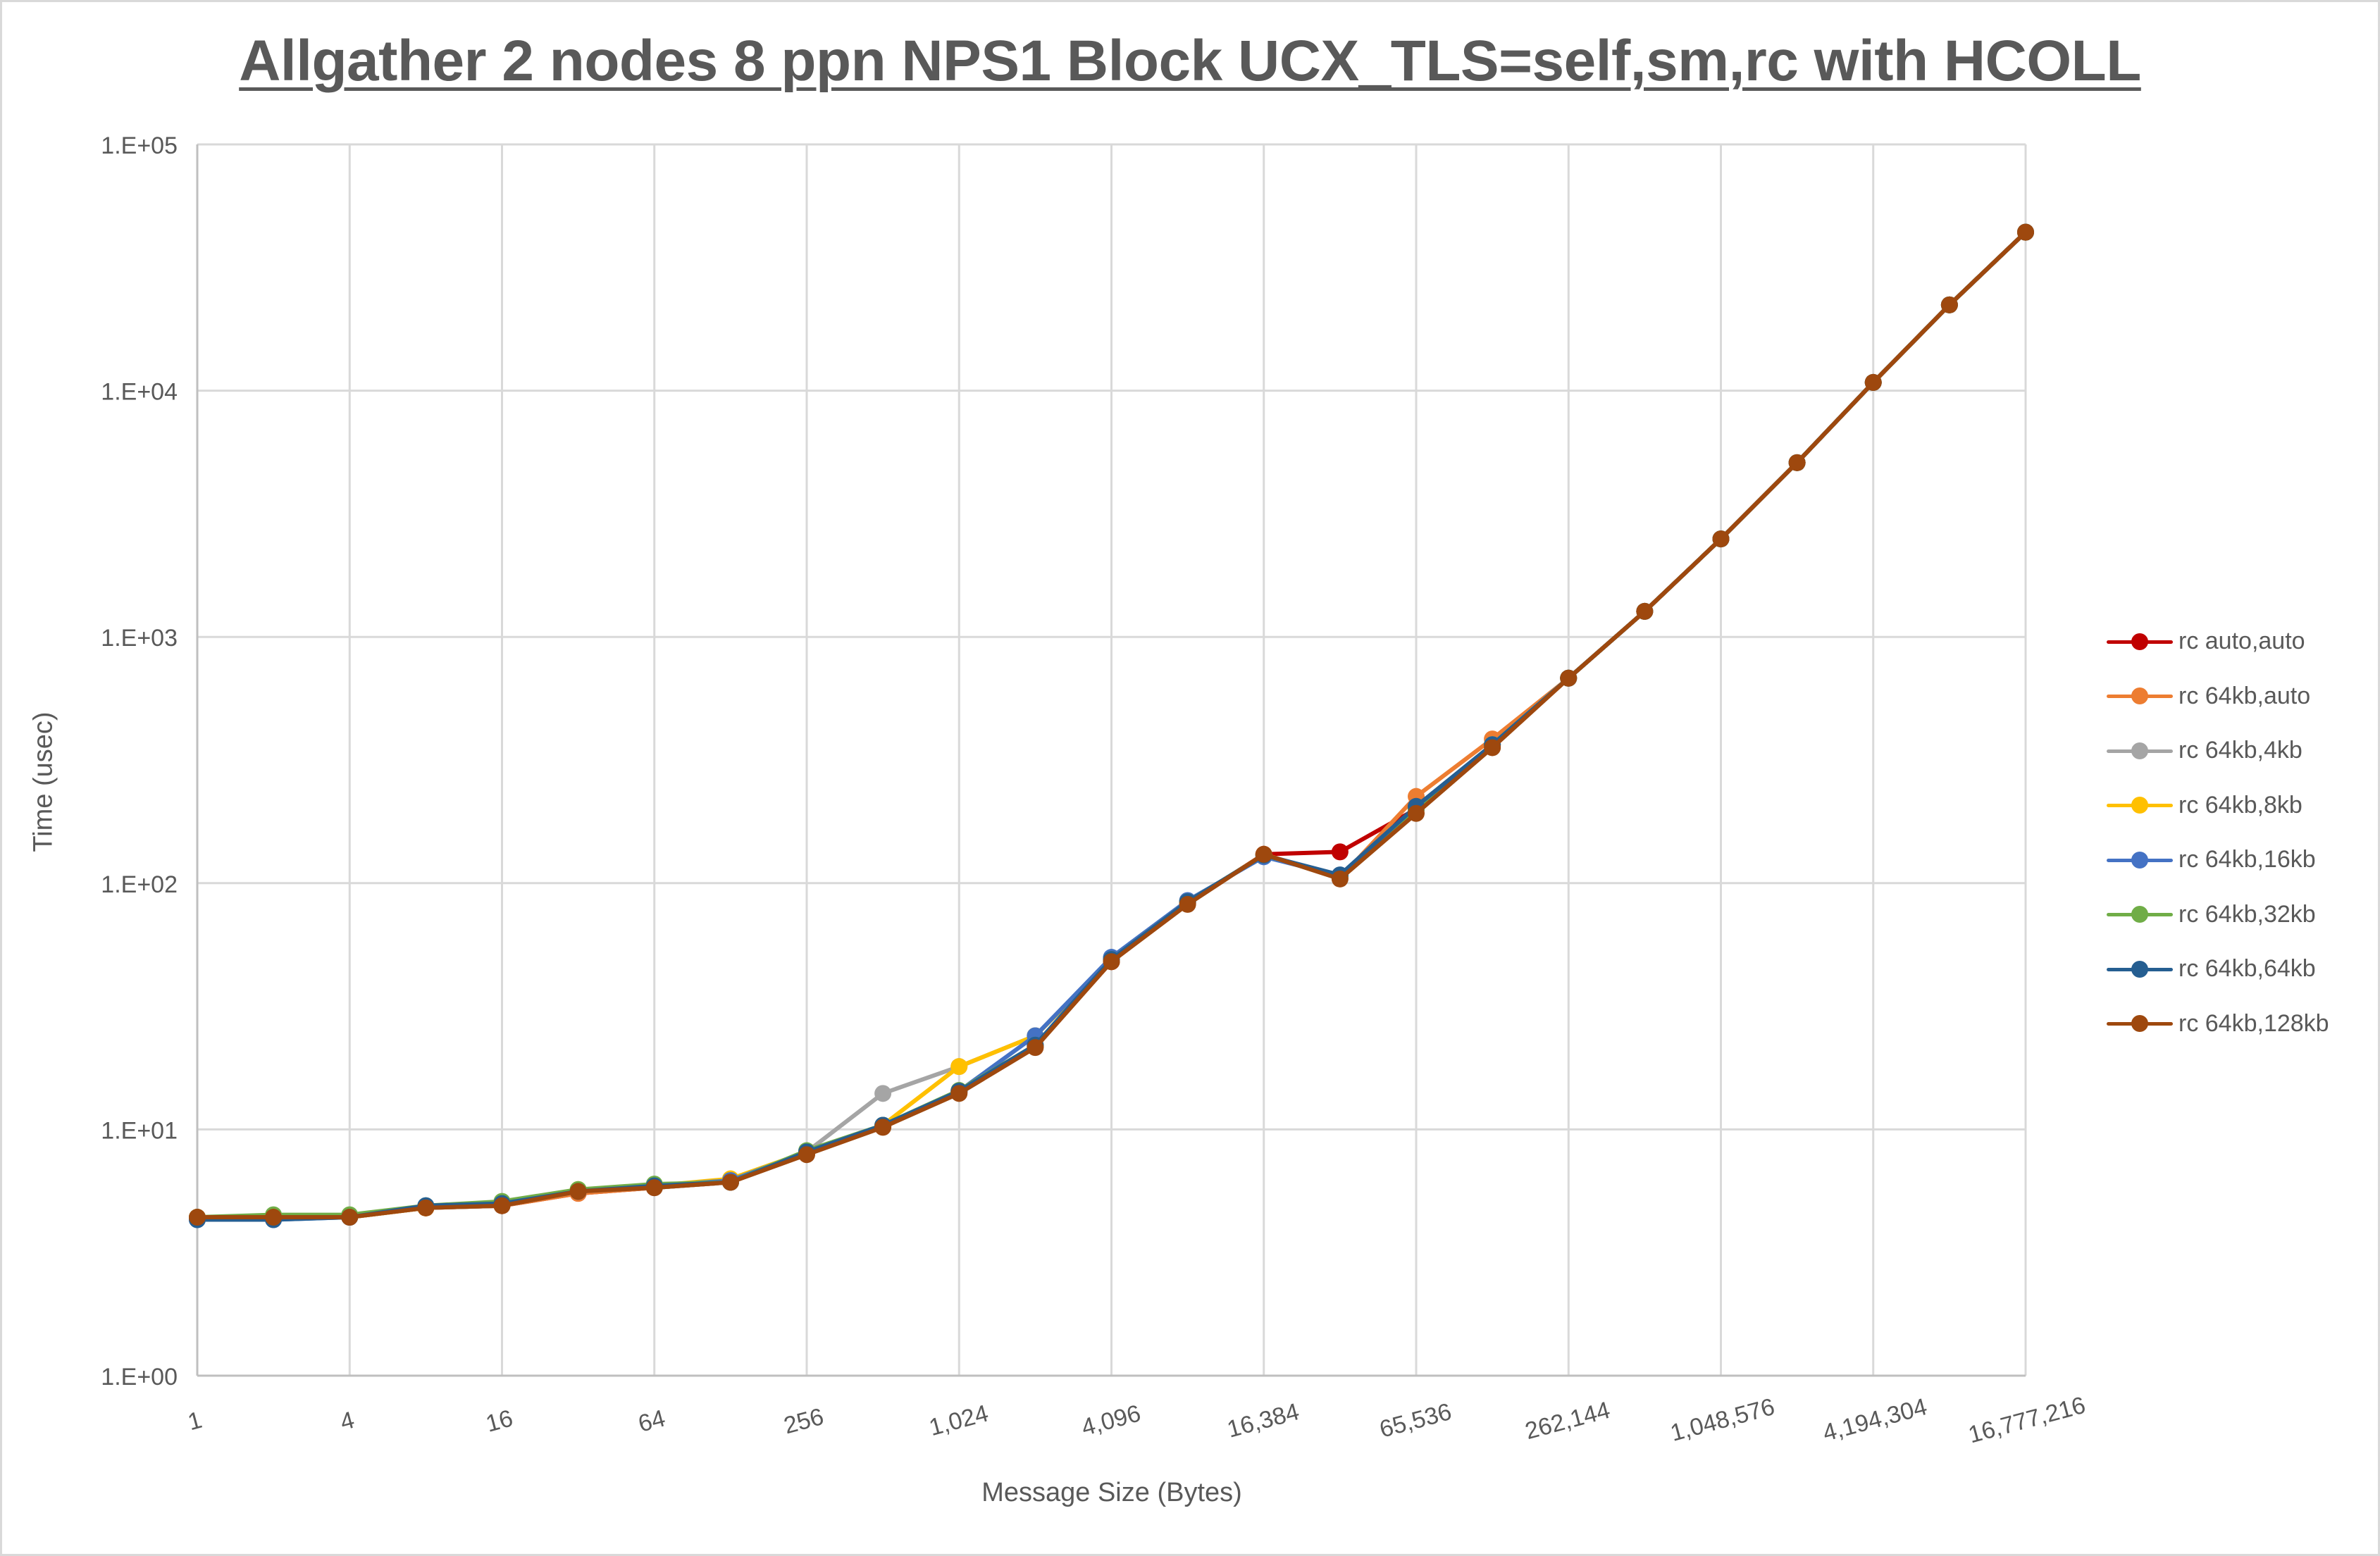  I want to click on x-tick-label: 16, so click(499, 1421).